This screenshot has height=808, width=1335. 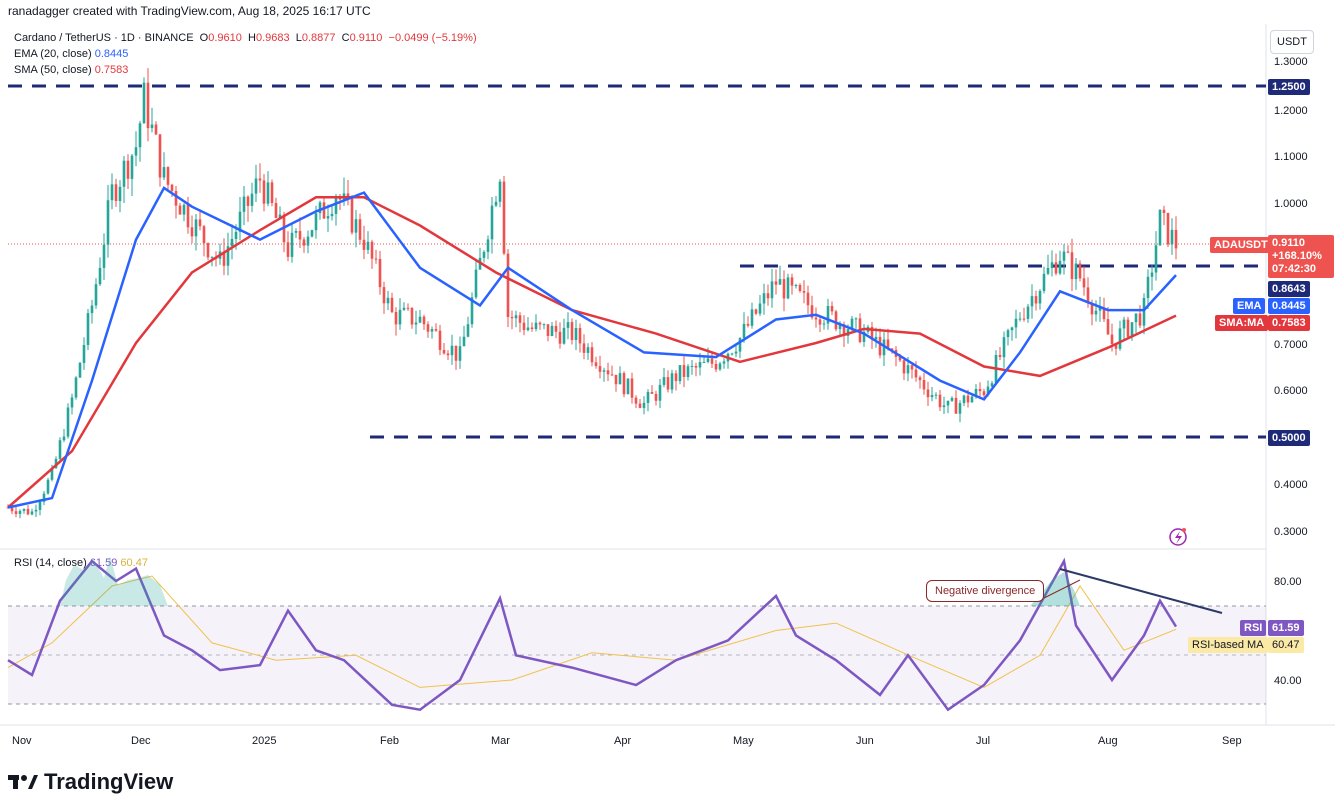 What do you see at coordinates (1289, 243) in the screenshot?
I see `price-value: 0.9110` at bounding box center [1289, 243].